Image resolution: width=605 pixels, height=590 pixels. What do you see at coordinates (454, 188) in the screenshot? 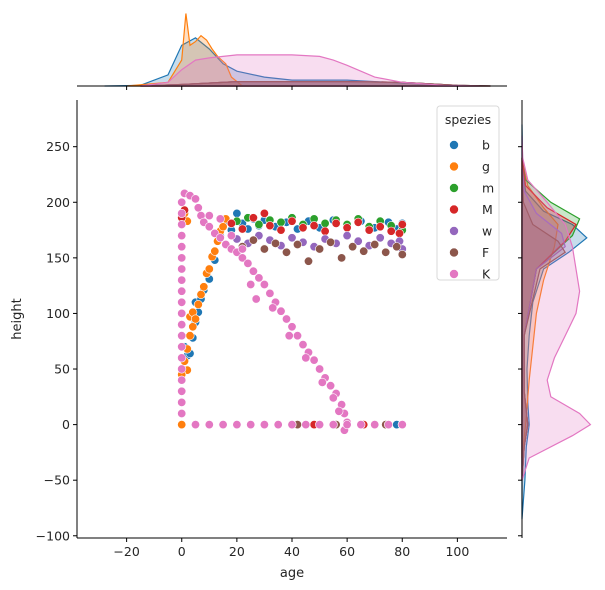
I see `legend-marker-m` at bounding box center [454, 188].